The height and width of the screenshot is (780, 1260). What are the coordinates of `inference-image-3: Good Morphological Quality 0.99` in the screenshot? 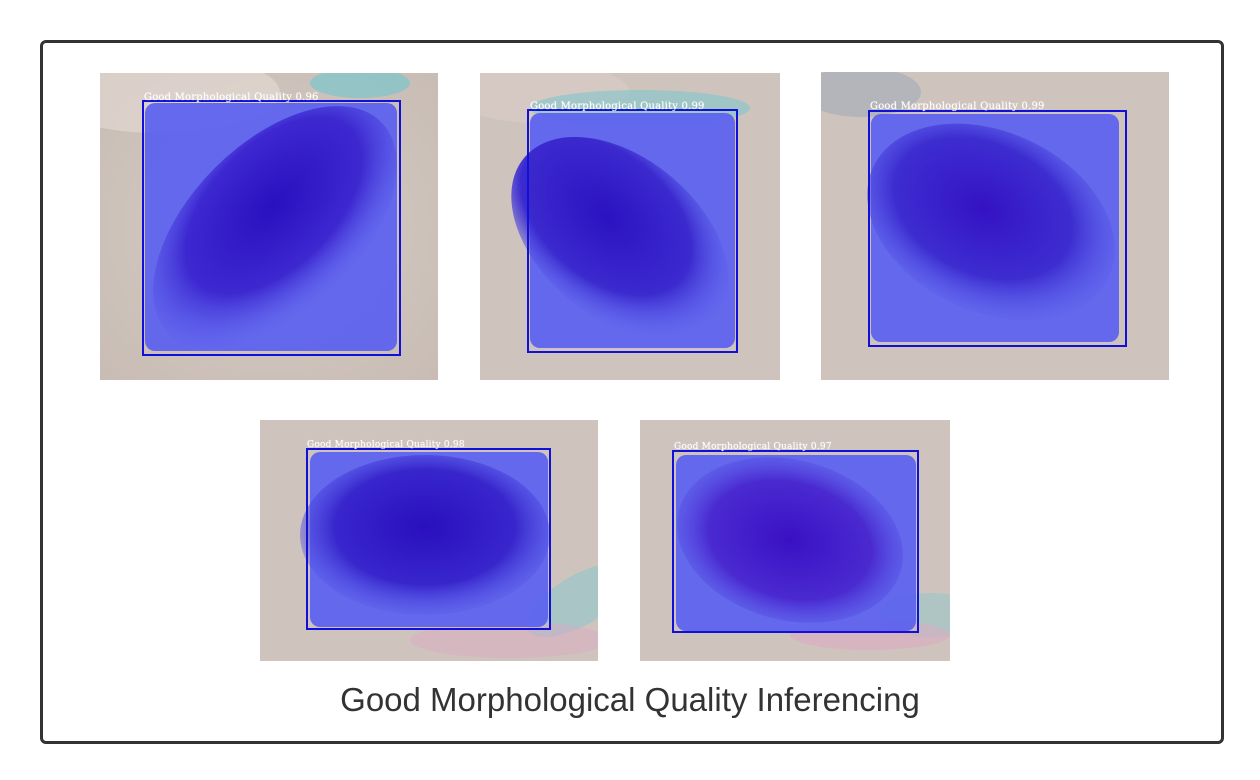 It's located at (995, 226).